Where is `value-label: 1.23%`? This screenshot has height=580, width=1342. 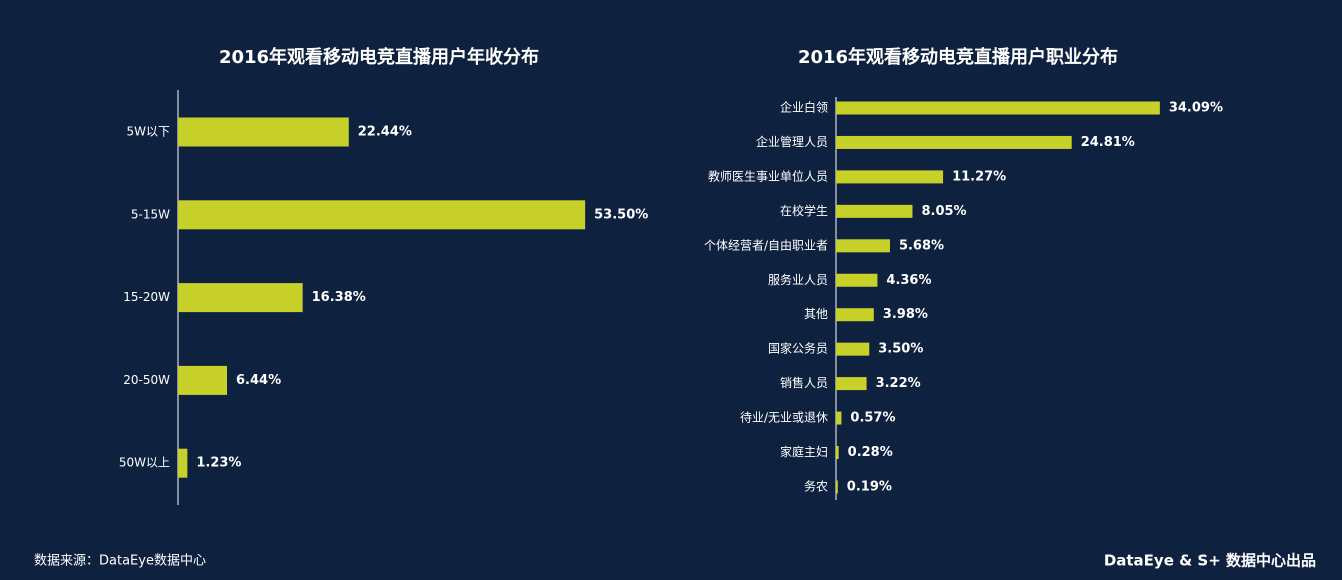 value-label: 1.23% is located at coordinates (218, 463).